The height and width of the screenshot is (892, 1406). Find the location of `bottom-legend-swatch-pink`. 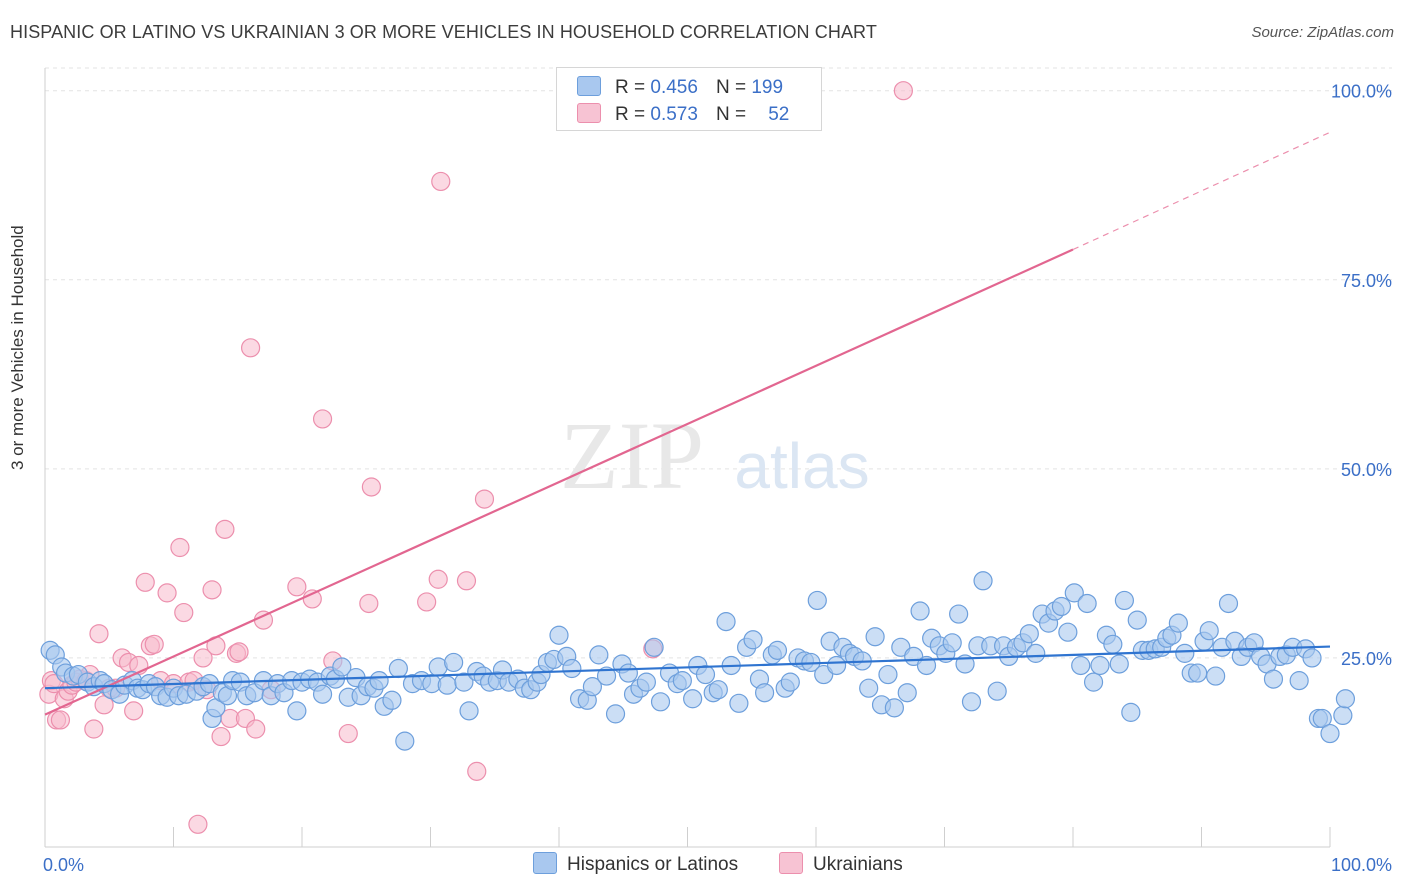

bottom-legend-swatch-pink is located at coordinates (791, 863).